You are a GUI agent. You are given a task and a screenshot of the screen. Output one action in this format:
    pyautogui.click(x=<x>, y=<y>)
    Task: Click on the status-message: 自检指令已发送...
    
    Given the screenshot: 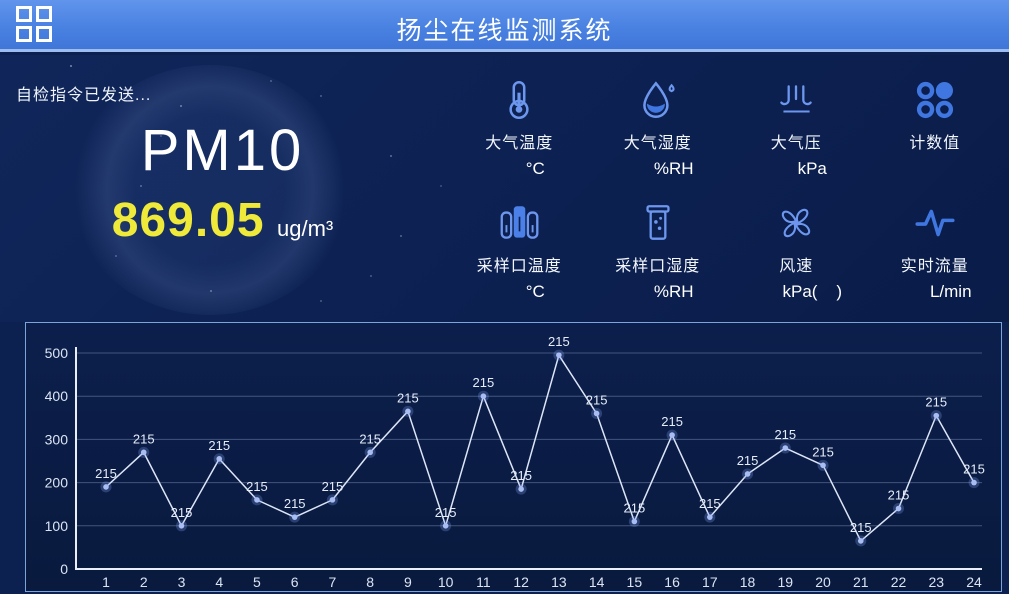 What is the action you would take?
    pyautogui.click(x=84, y=95)
    